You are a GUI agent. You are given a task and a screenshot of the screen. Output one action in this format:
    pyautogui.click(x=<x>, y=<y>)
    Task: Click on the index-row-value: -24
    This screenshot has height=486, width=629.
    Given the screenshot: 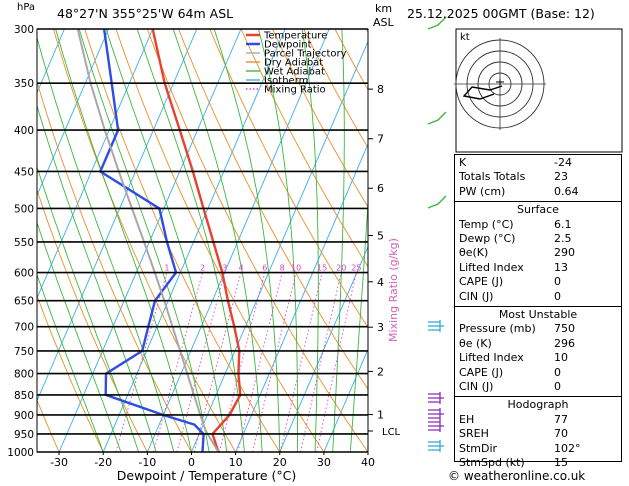 What is the action you would take?
    pyautogui.click(x=563, y=162)
    